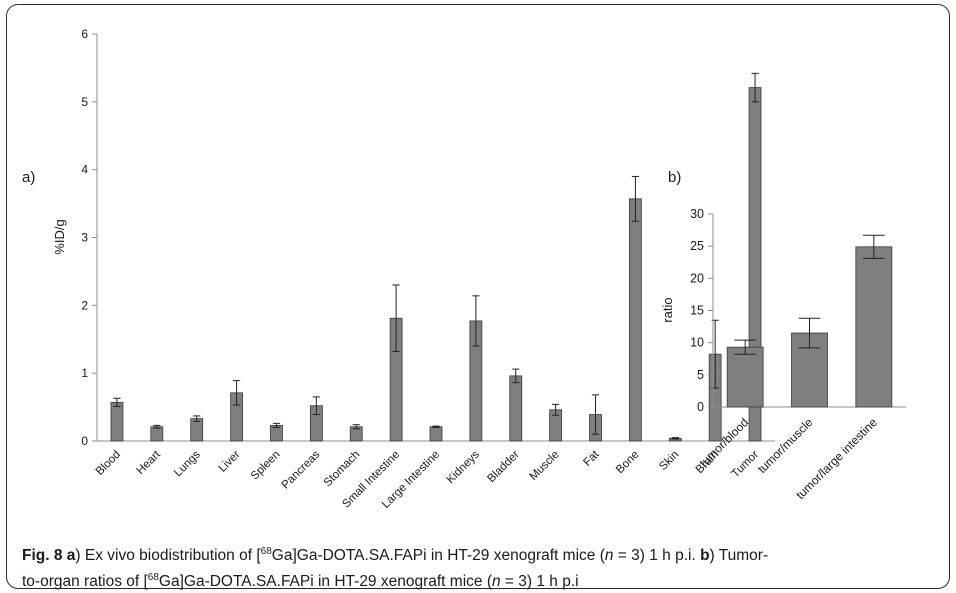 Image resolution: width=956 pixels, height=593 pixels. I want to click on category-label: Fat, so click(591, 458).